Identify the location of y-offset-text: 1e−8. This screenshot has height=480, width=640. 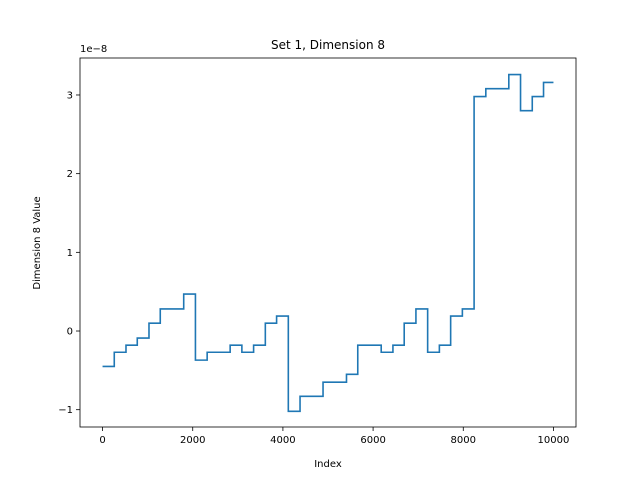
(93, 49).